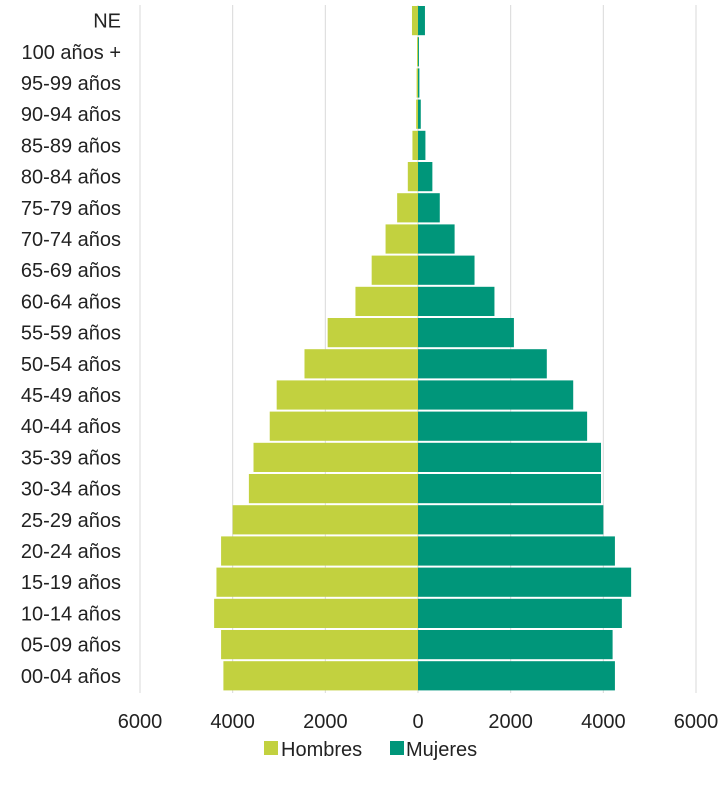 The height and width of the screenshot is (790, 722). What do you see at coordinates (71, 677) in the screenshot?
I see `age-label: 00-04 años` at bounding box center [71, 677].